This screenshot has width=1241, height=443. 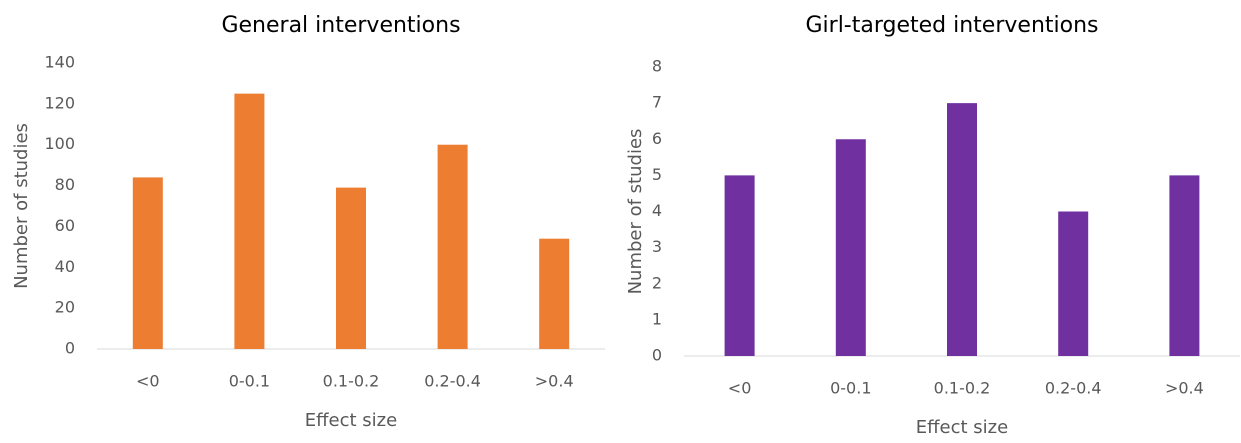 I want to click on y-tick-label: 5, so click(x=657, y=174).